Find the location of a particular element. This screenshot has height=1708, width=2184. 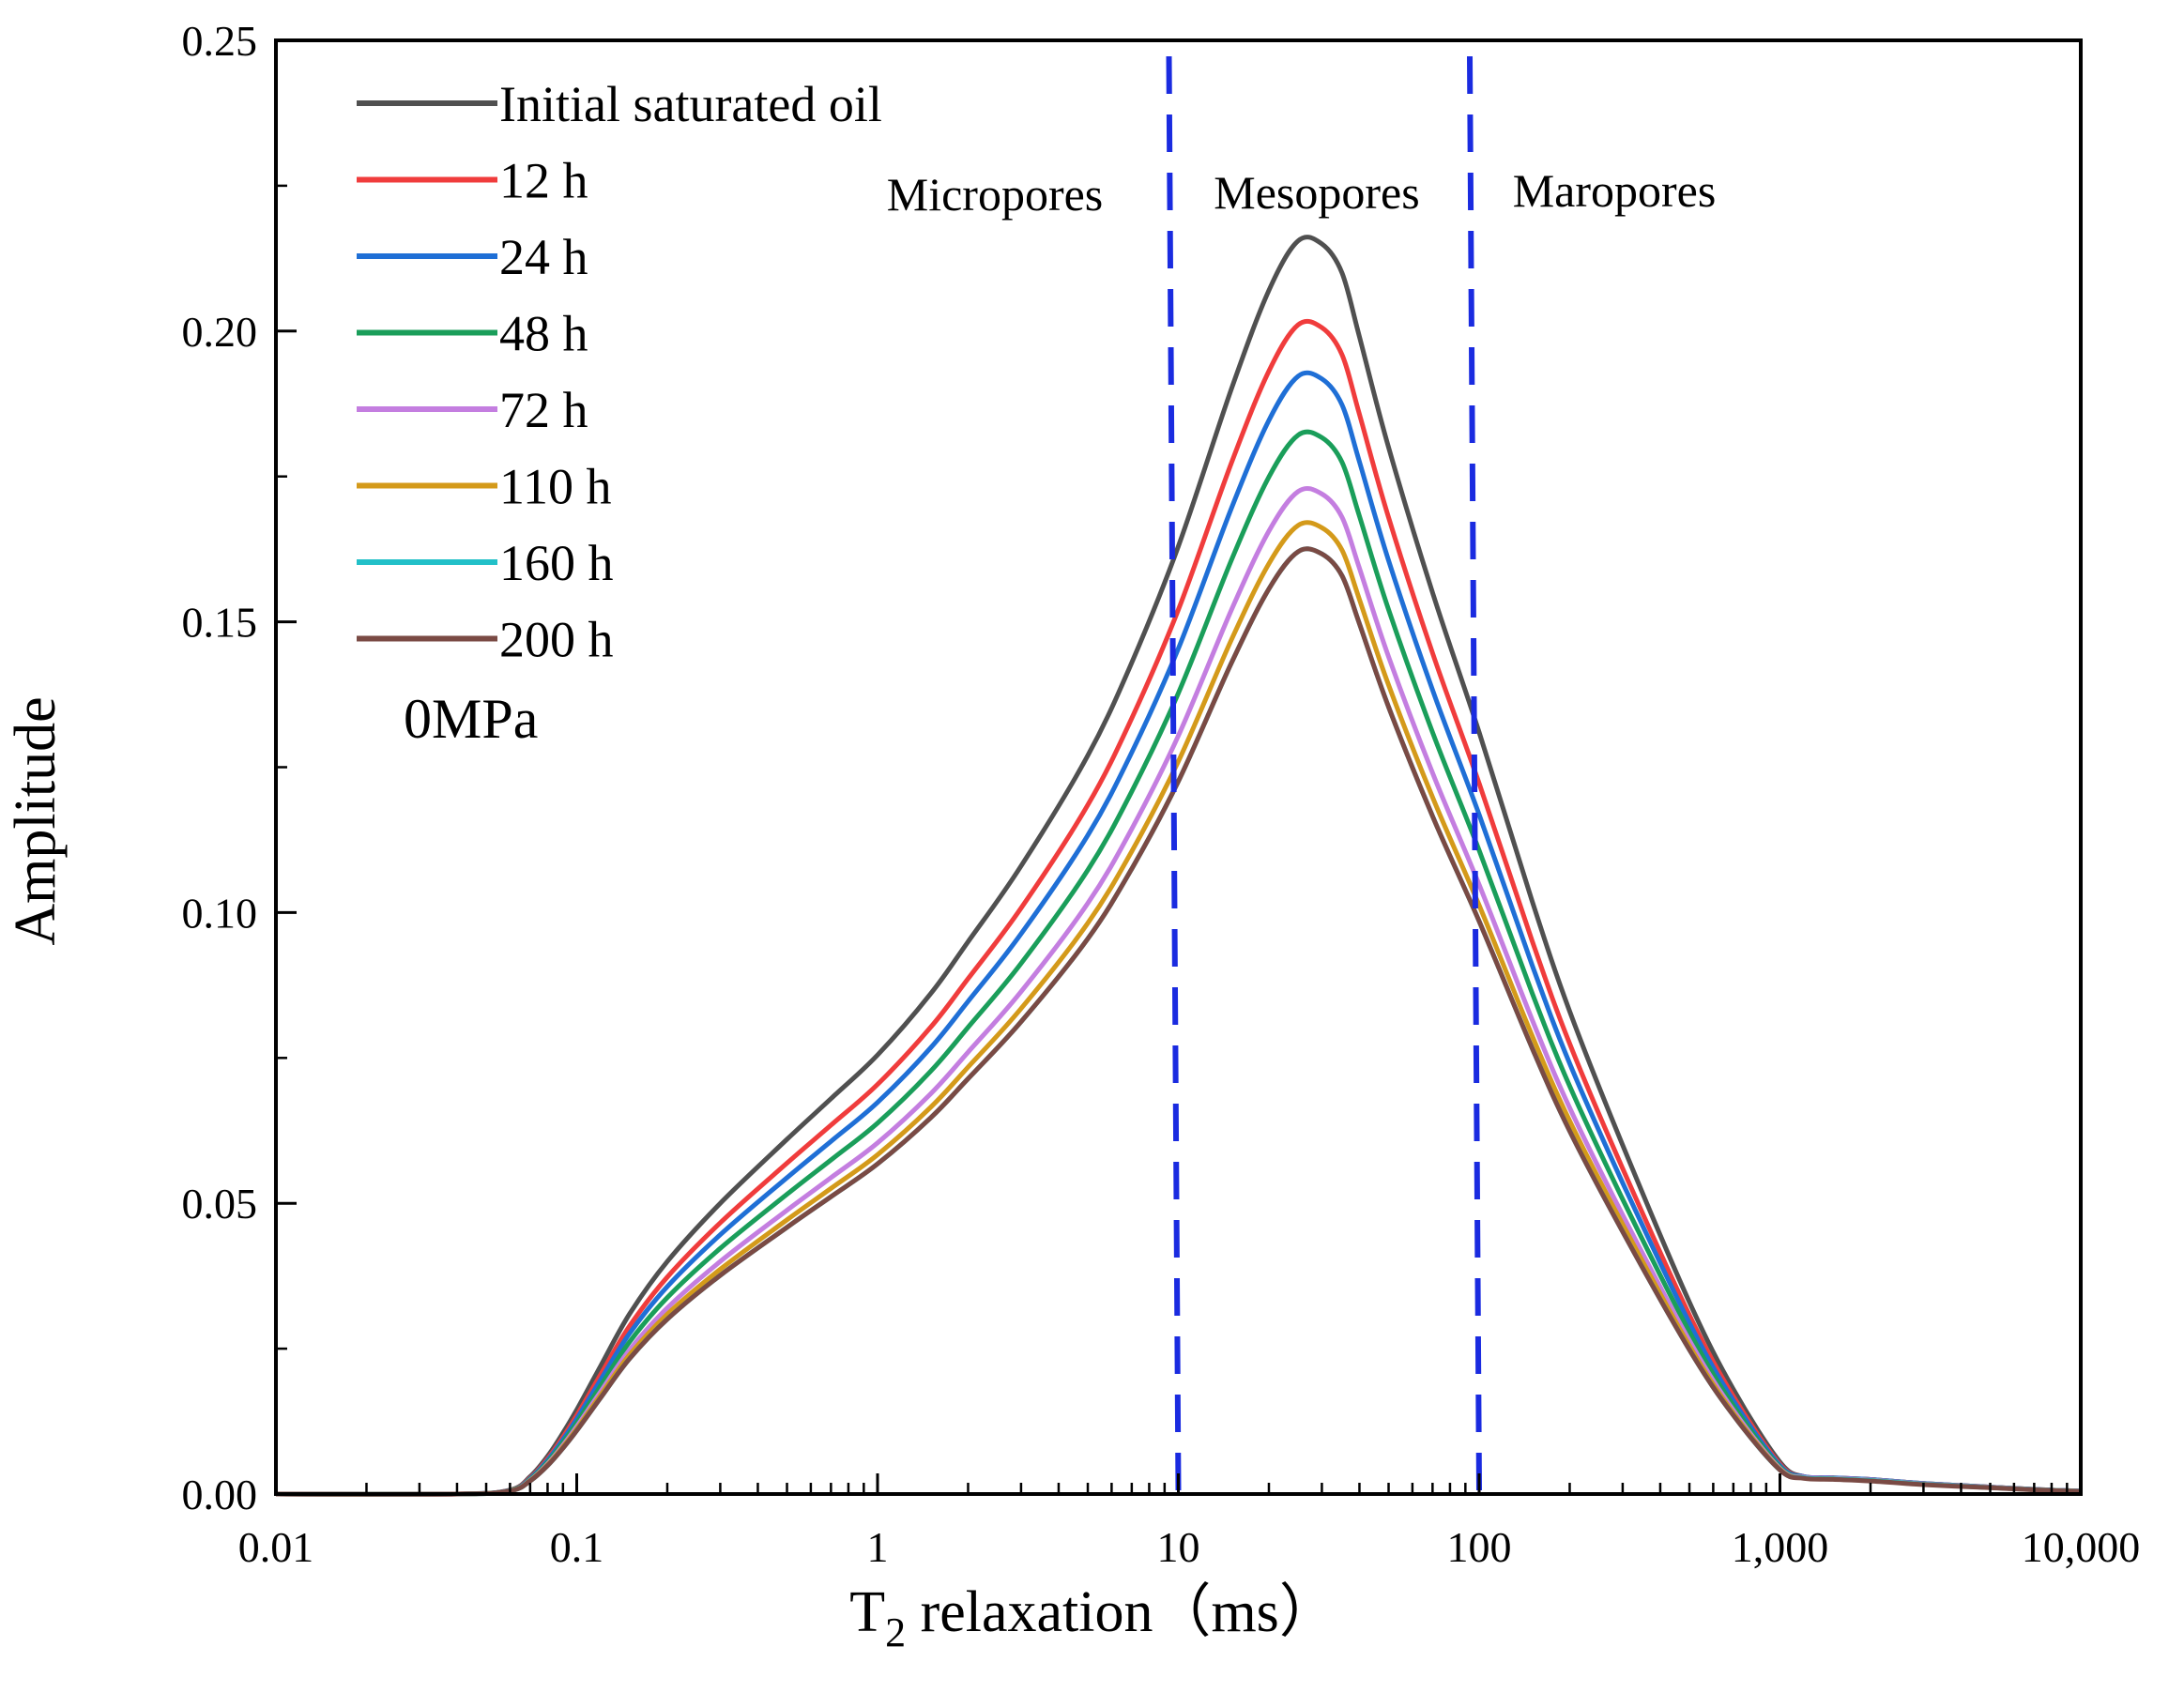

pore-region-dividers is located at coordinates (1324, 774).